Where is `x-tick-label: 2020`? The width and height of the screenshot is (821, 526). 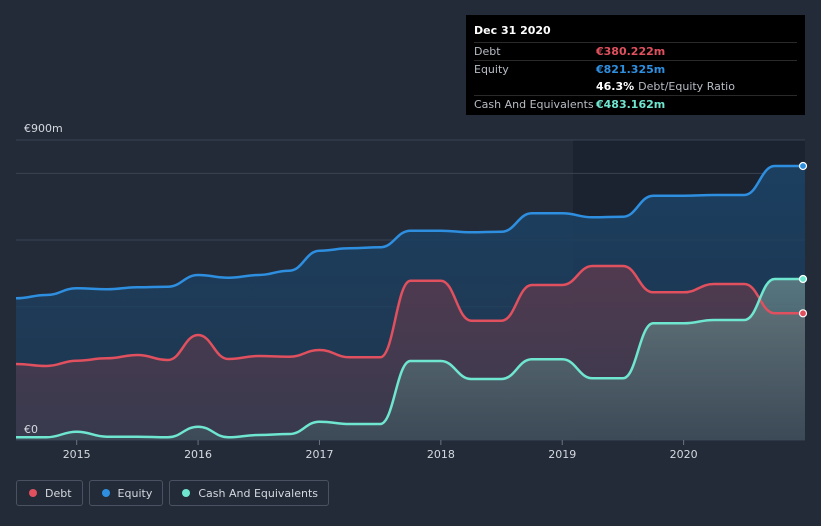 x-tick-label: 2020 is located at coordinates (684, 454).